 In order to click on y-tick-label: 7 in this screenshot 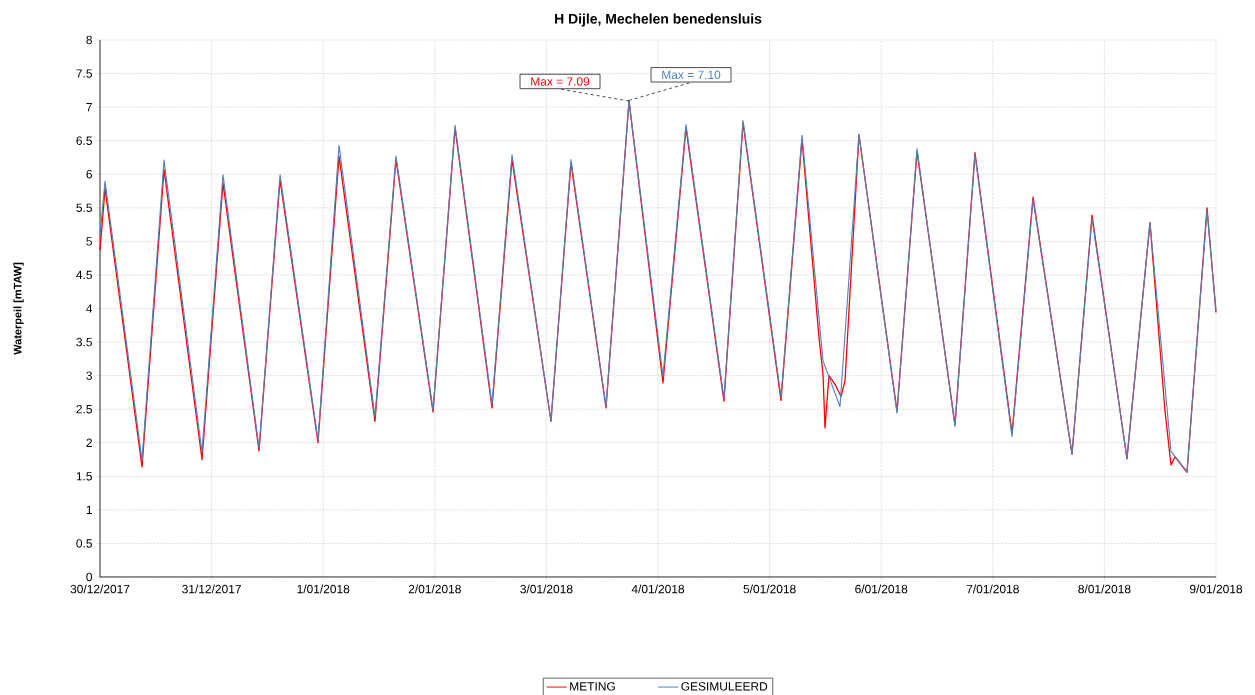, I will do `click(89, 107)`.